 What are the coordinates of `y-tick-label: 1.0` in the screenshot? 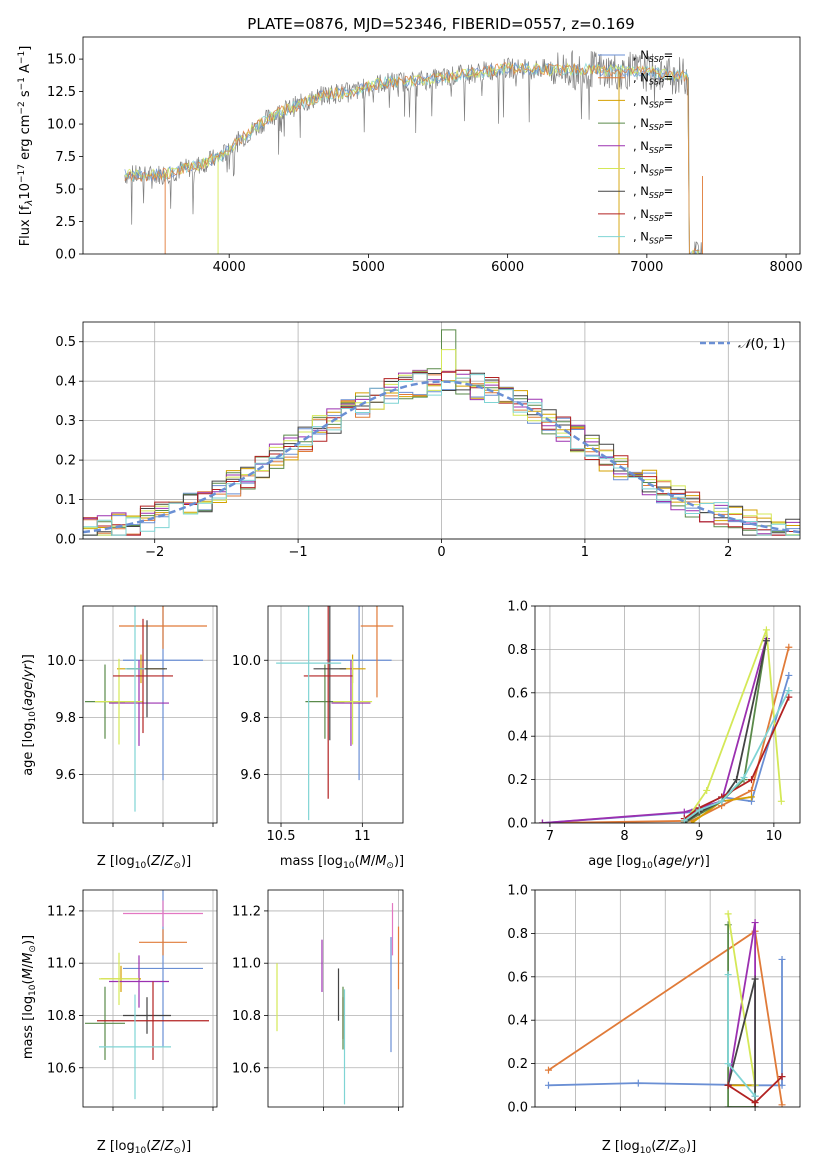 It's located at (517, 607).